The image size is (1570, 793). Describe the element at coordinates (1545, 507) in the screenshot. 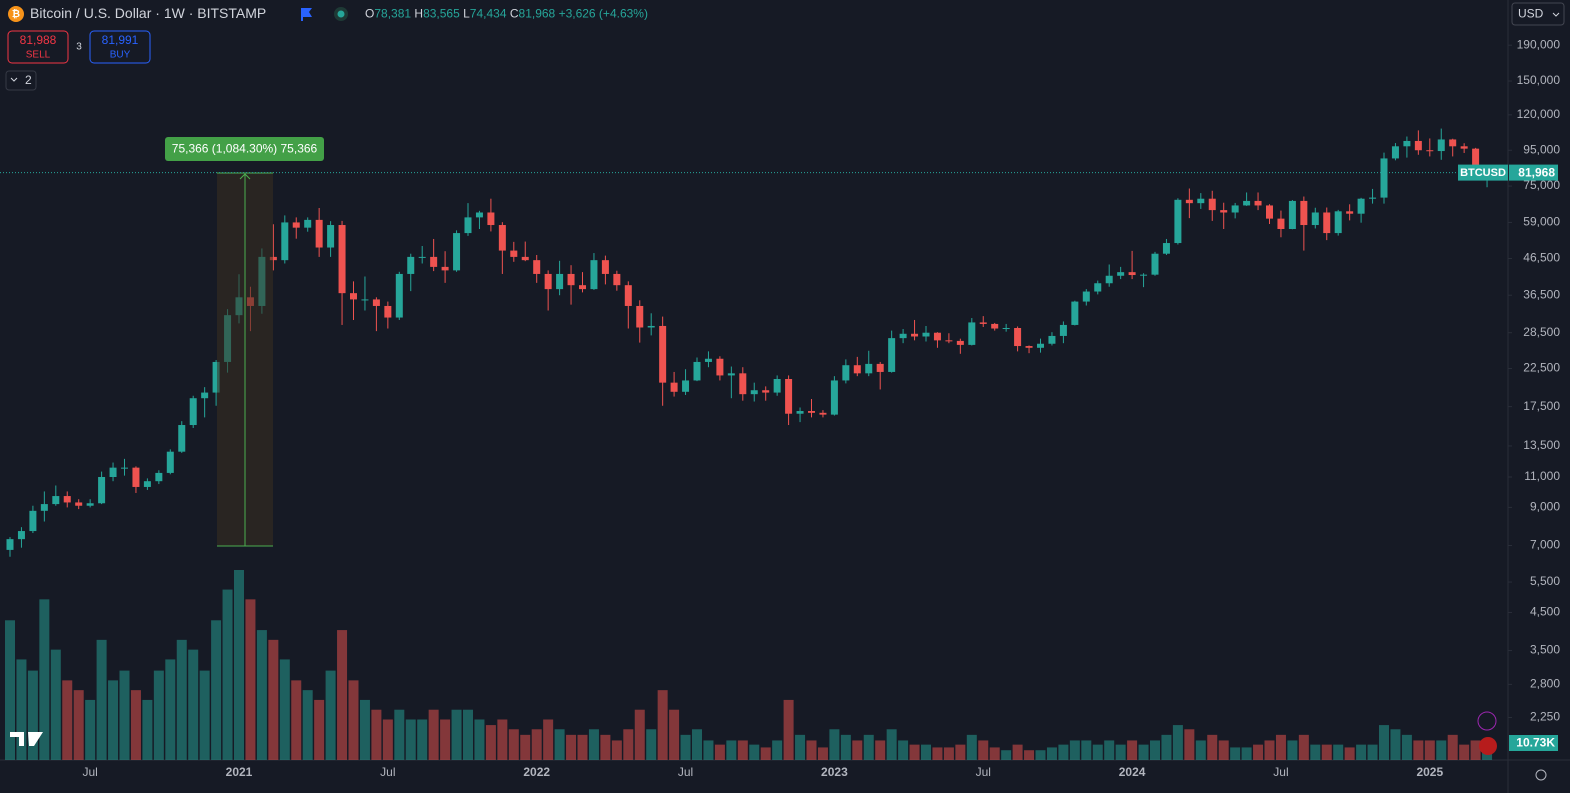

I see `y-tick-label: 9,000` at that location.